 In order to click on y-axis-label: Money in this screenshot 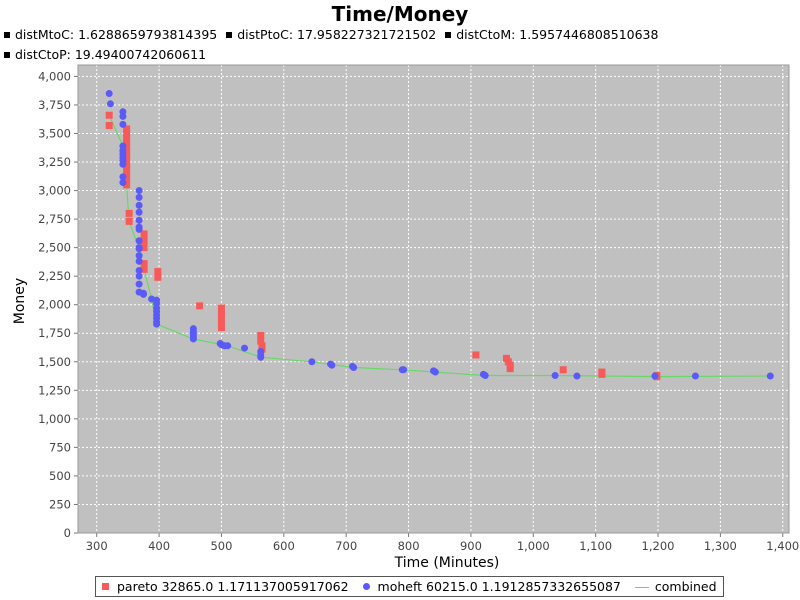, I will do `click(20, 301)`.